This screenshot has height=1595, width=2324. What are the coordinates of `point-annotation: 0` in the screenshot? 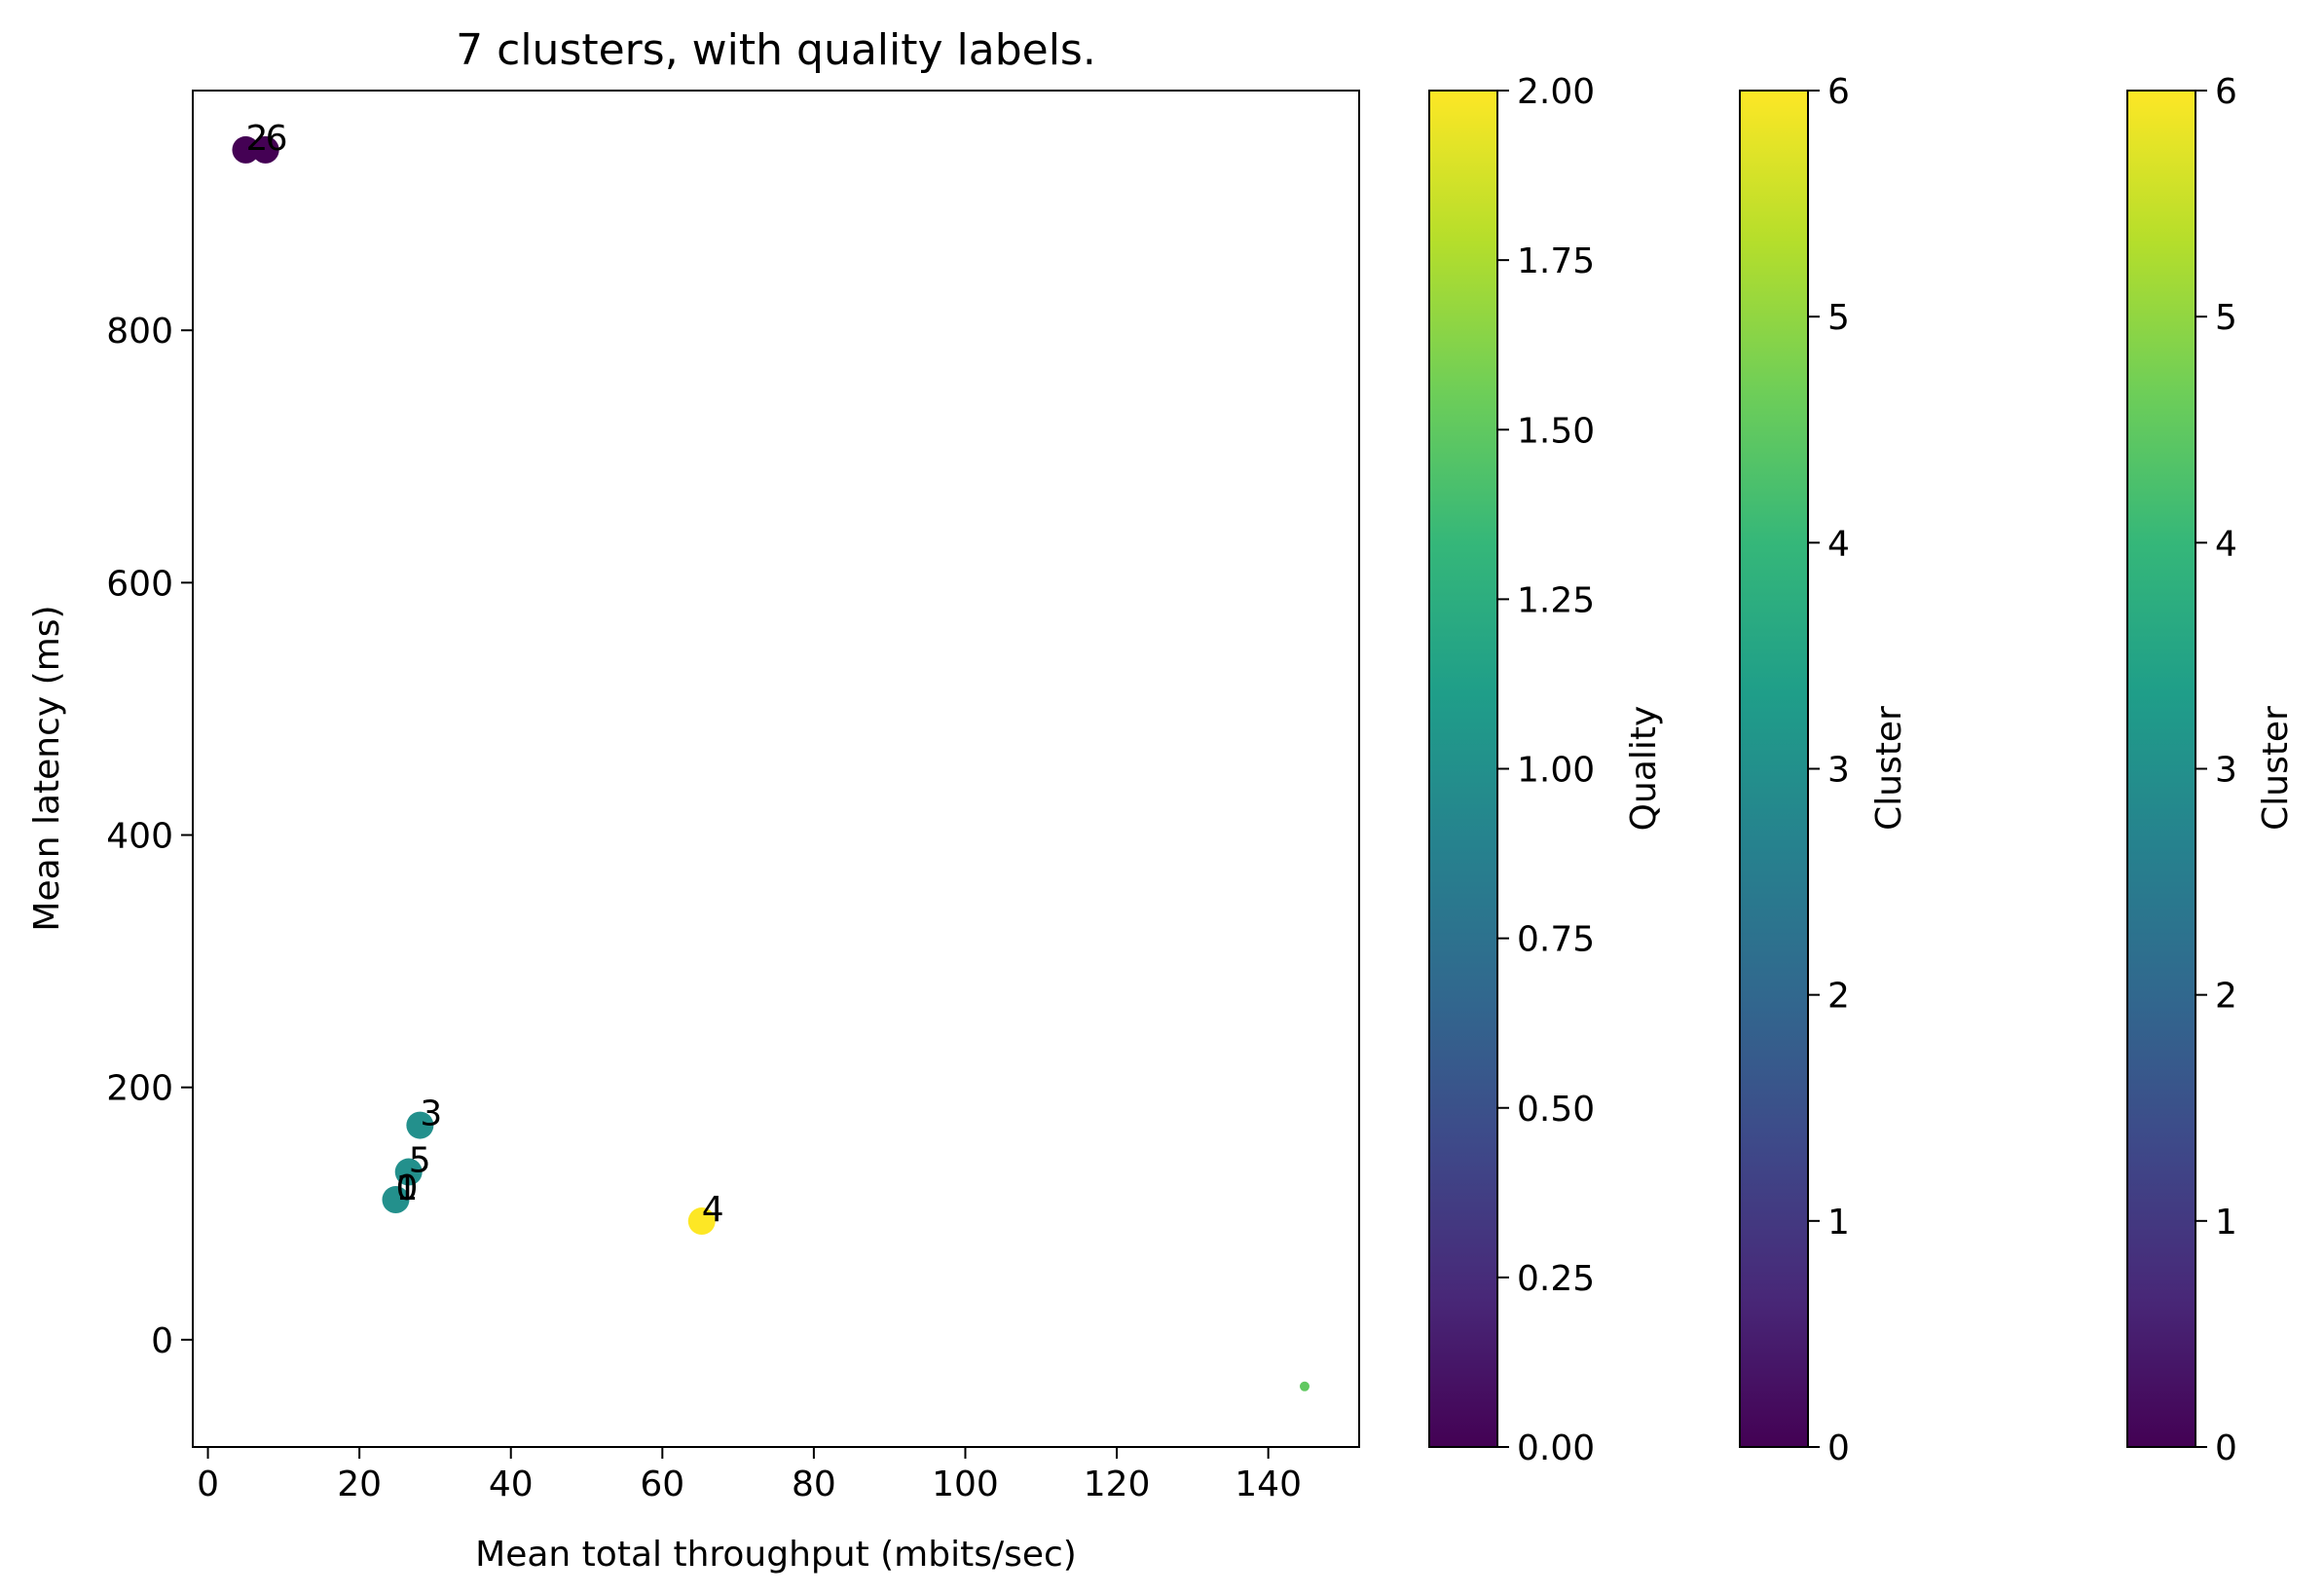 It's located at (406, 1188).